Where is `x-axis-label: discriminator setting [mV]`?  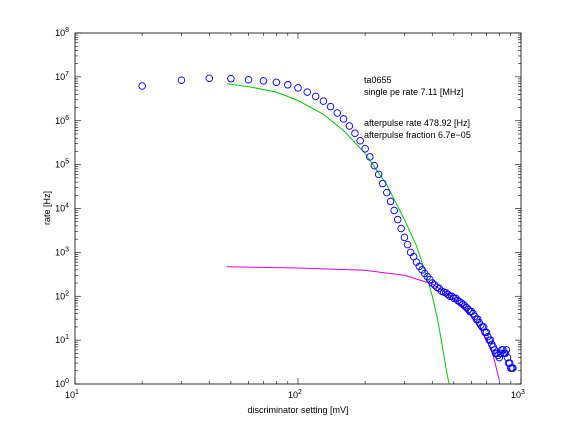
x-axis-label: discriminator setting [mV] is located at coordinates (297, 410).